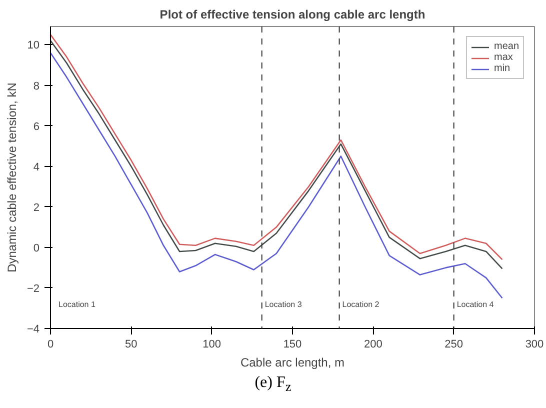  Describe the element at coordinates (11, 177) in the screenshot. I see `y-axis-title: Dynamic cable effective tension, kN` at that location.